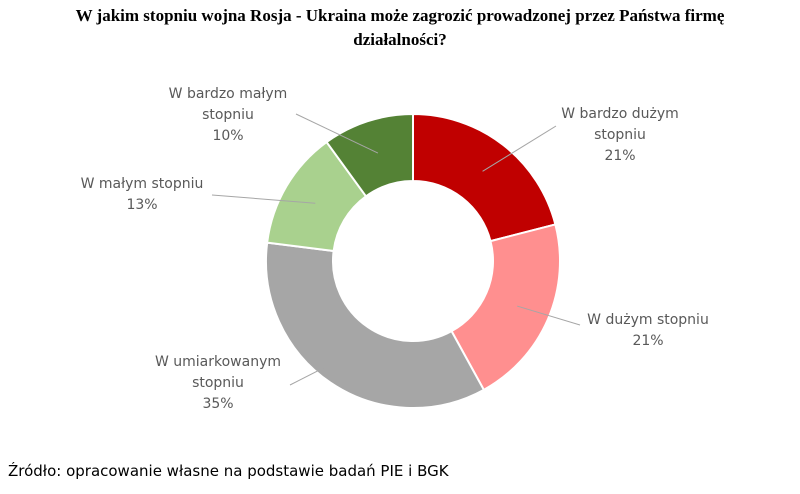 The width and height of the screenshot is (800, 494). Describe the element at coordinates (142, 195) in the screenshot. I see `data-label: W małym stopniu 13%` at that location.